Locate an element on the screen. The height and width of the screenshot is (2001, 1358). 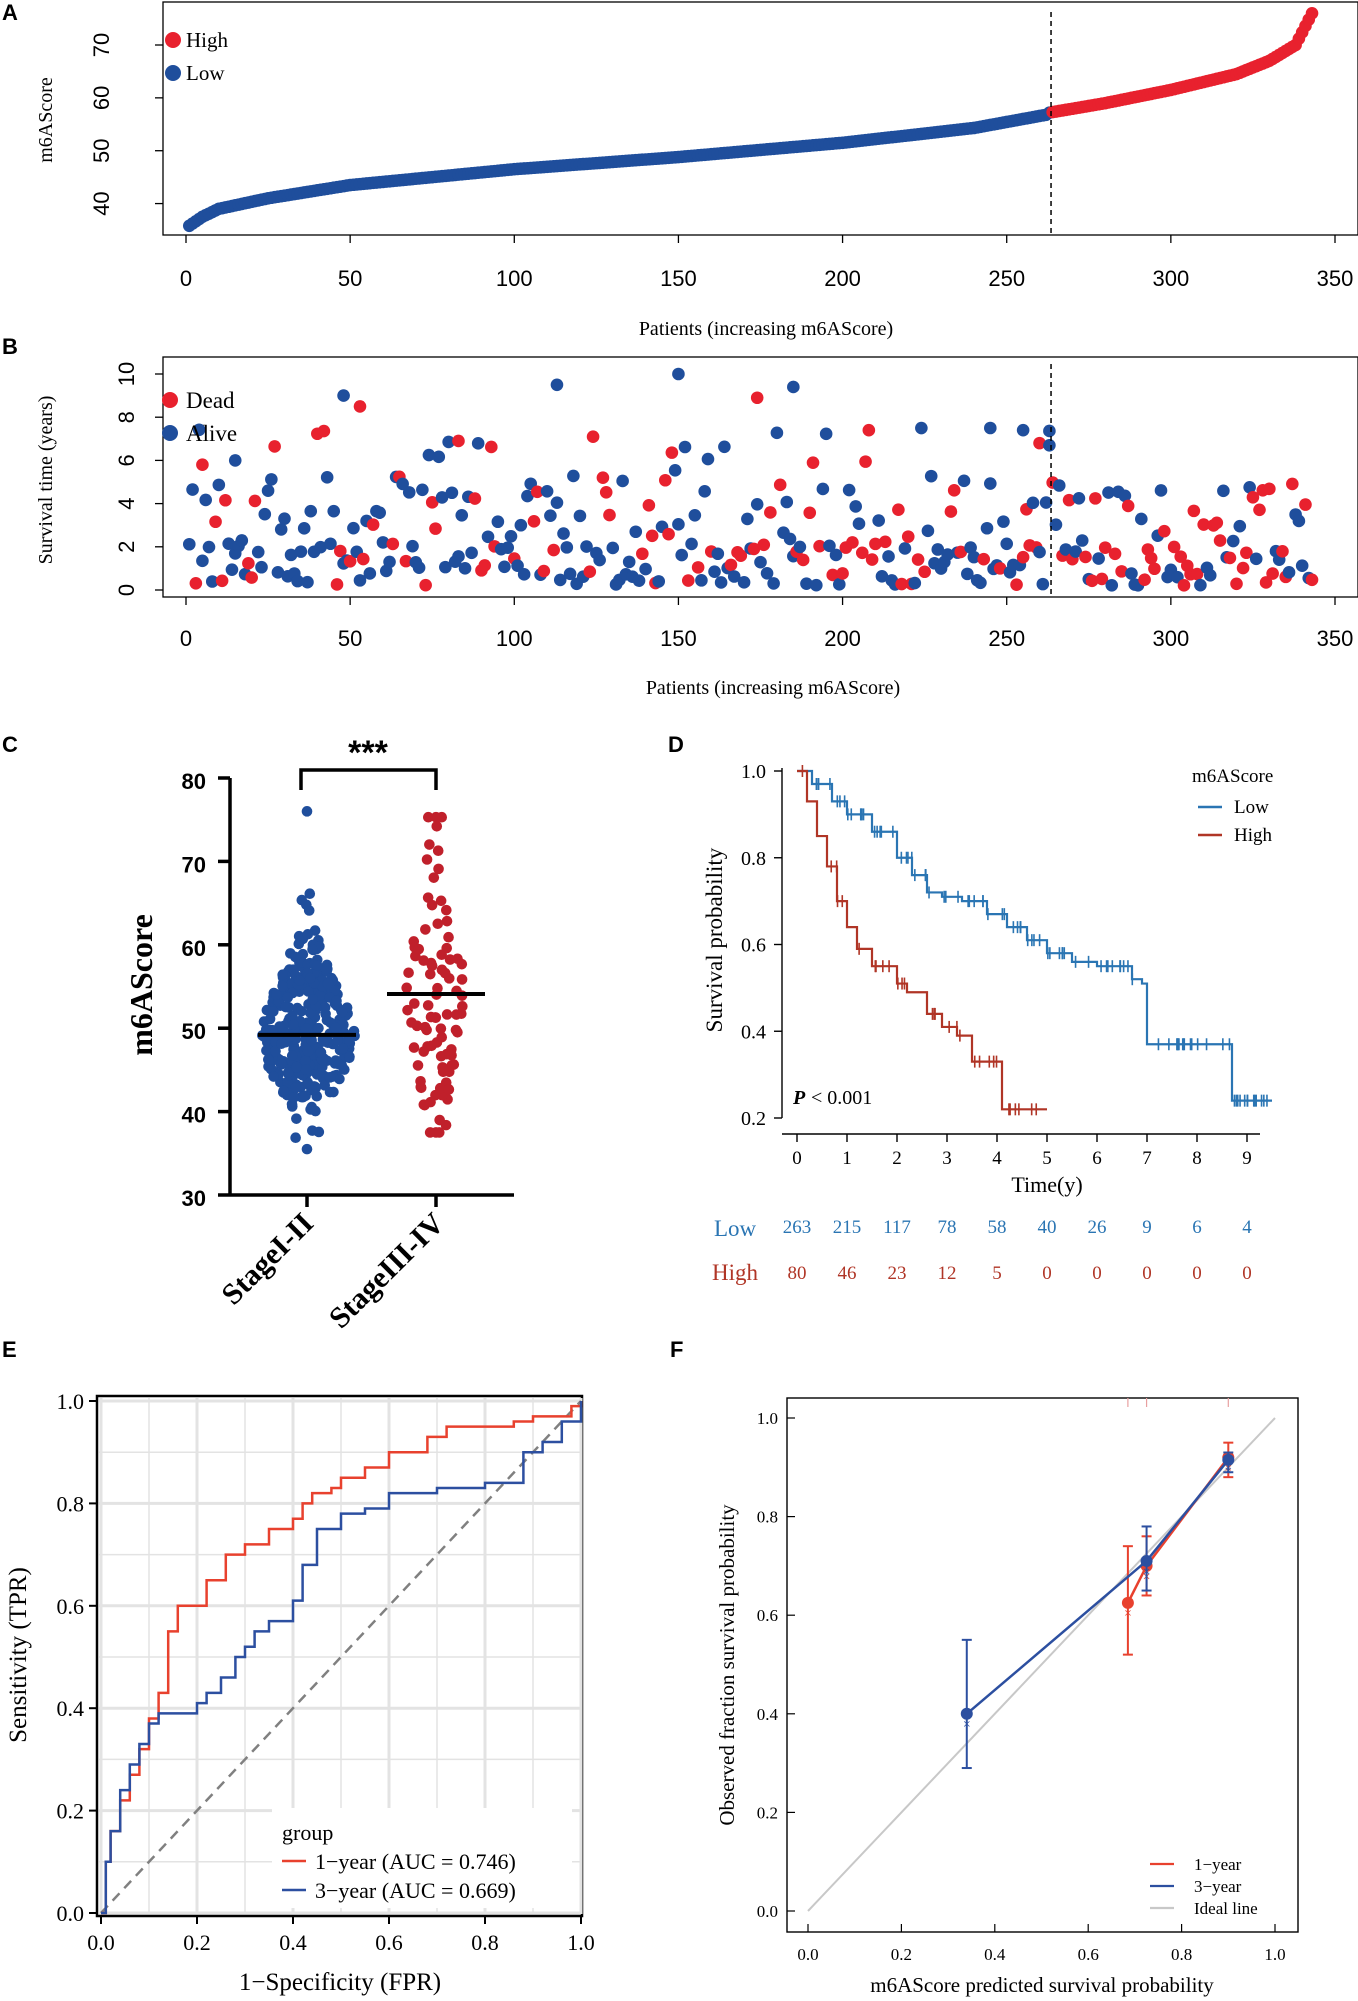
b-y-tick-label: 8 is located at coordinates (126, 417).